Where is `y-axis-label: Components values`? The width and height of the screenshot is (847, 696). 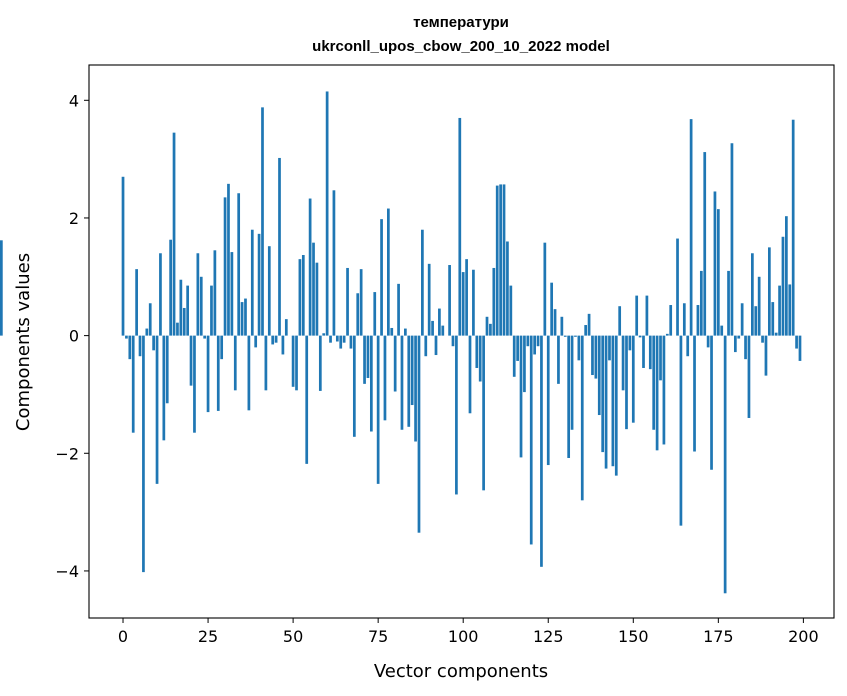
y-axis-label: Components values is located at coordinates (23, 342).